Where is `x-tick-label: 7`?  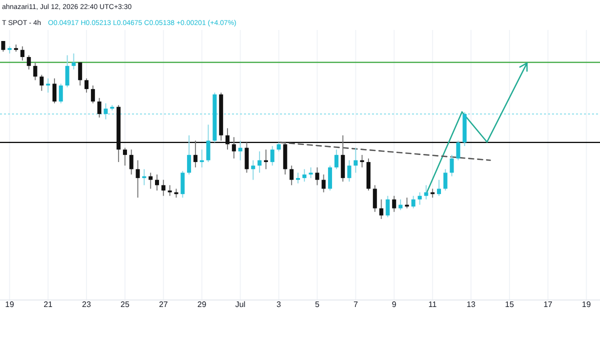 x-tick-label: 7 is located at coordinates (355, 304).